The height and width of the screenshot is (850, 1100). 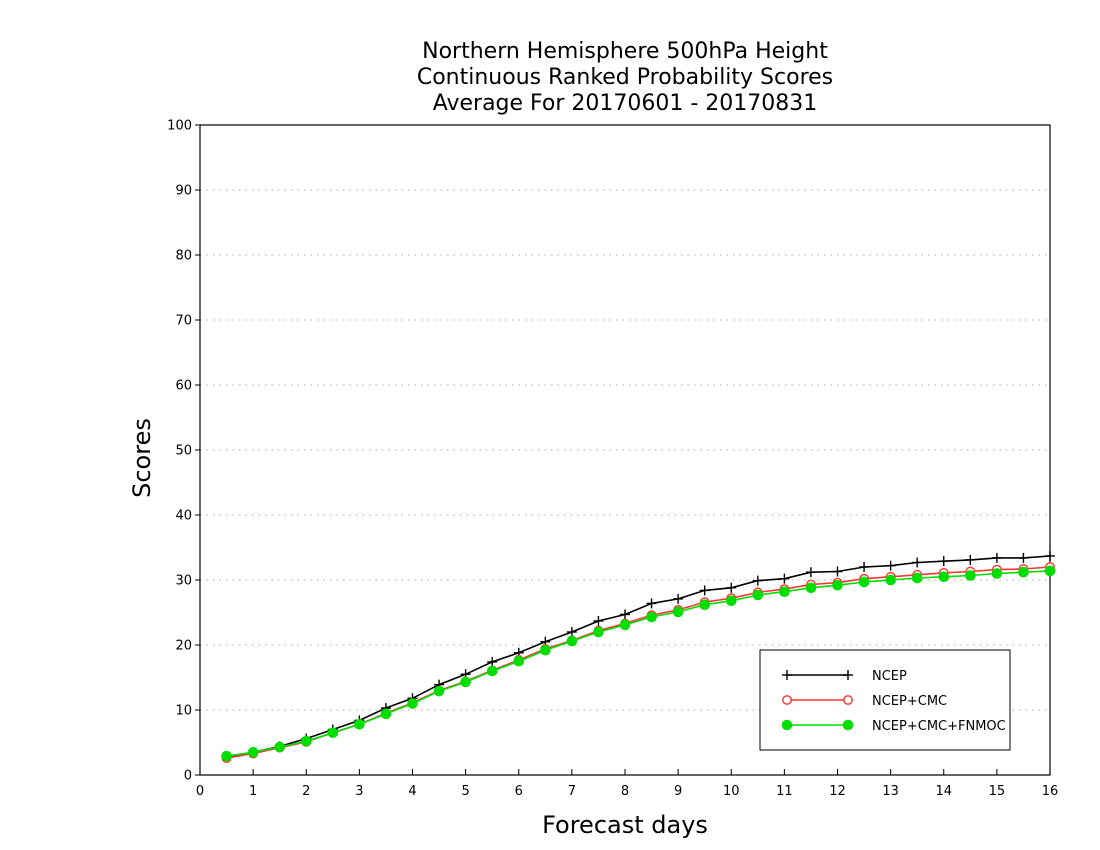 What do you see at coordinates (939, 726) in the screenshot?
I see `legend-label: NCEP+CMC+FNMOC` at bounding box center [939, 726].